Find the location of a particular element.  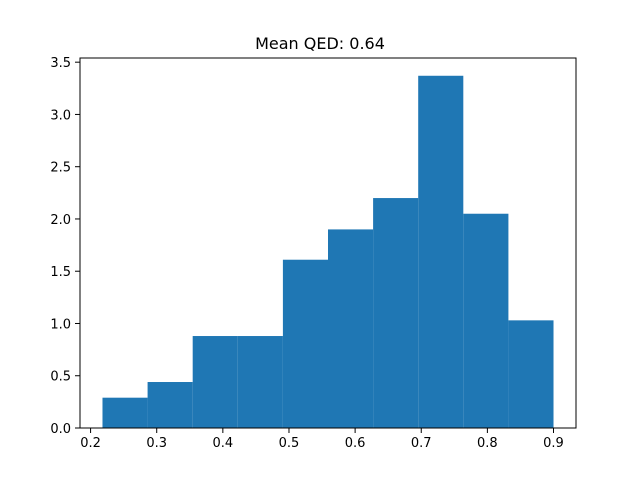

x-tick-label: 0.7 is located at coordinates (421, 443).